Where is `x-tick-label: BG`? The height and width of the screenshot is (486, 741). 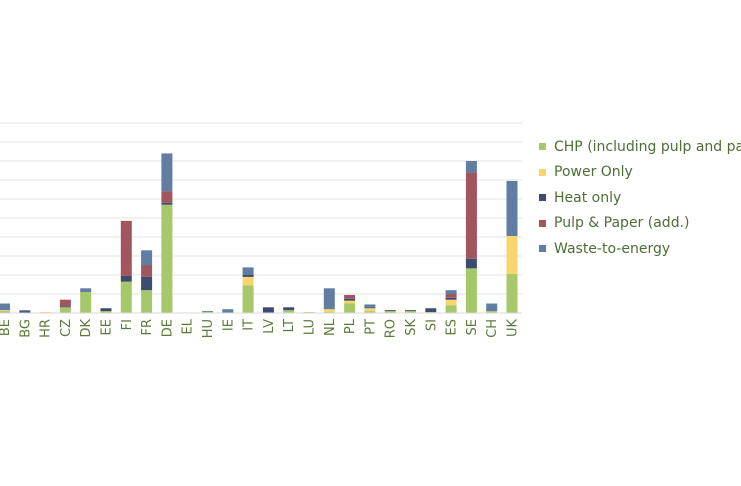
x-tick-label: BG is located at coordinates (25, 328).